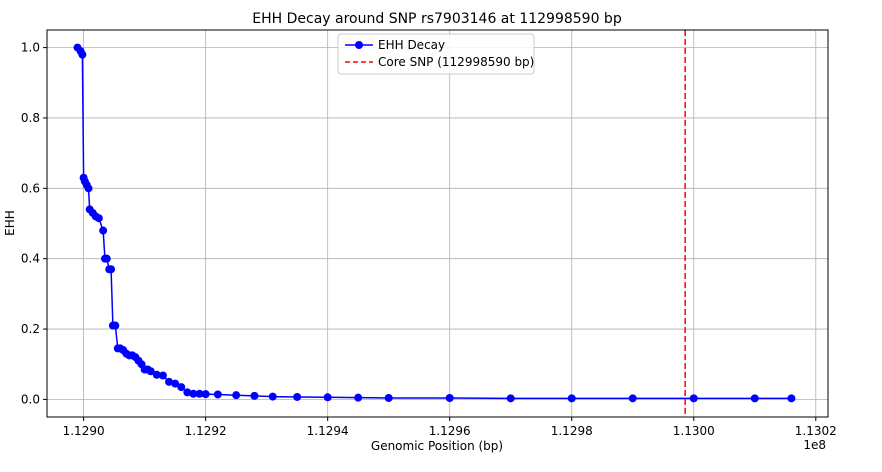  I want to click on y-tick-label: 0.2, so click(30, 329).